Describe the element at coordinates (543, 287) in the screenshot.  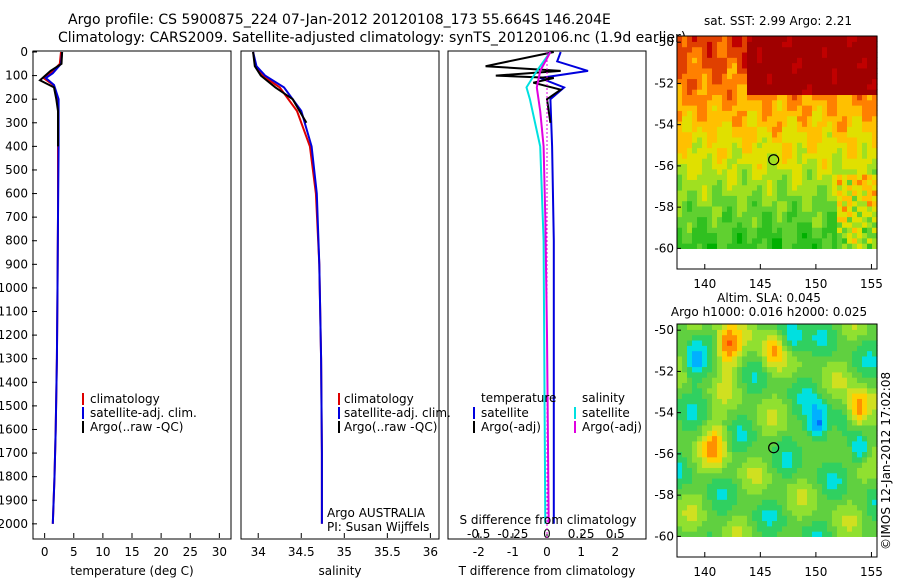
I see `series-s-argo-adj--line` at that location.